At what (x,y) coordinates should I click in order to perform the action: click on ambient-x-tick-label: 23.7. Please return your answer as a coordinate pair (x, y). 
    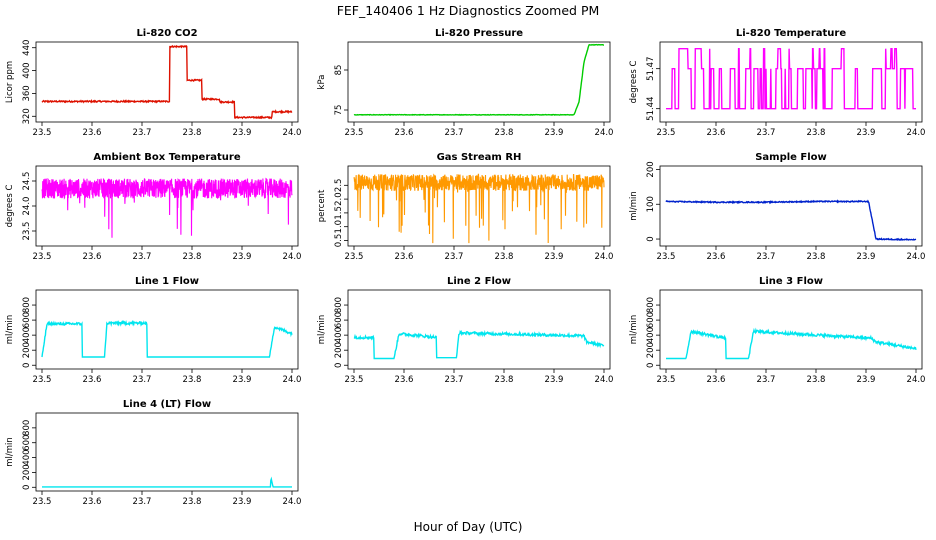
    Looking at the image, I should click on (142, 257).